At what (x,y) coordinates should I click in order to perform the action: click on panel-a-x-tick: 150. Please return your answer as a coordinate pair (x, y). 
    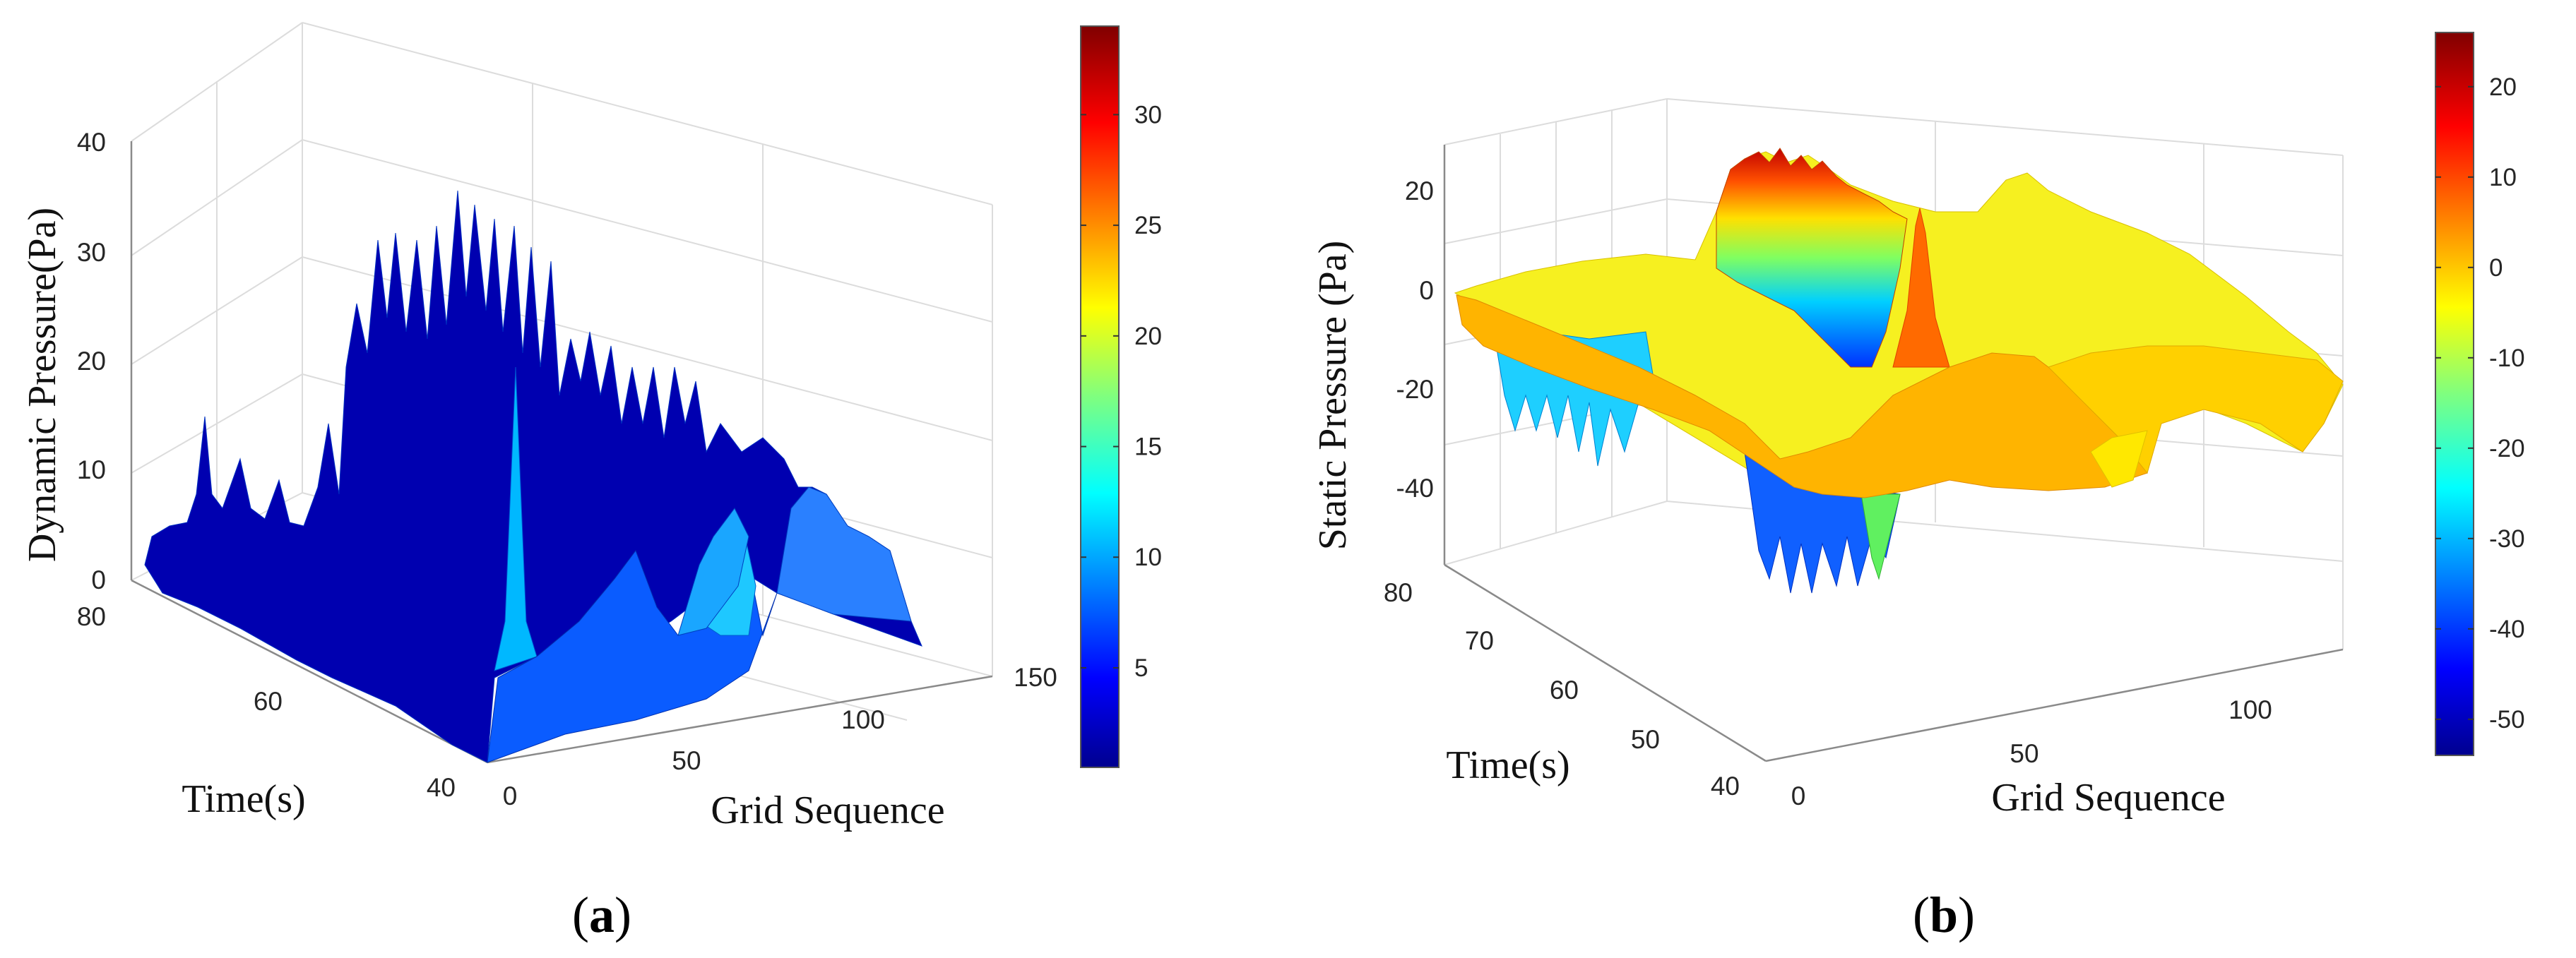
    Looking at the image, I should click on (1035, 677).